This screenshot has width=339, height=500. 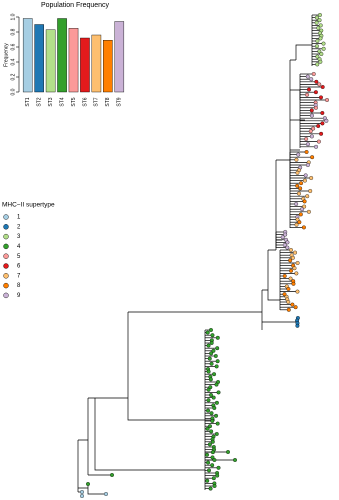 I want to click on x-tick-label: ST1, so click(x=28, y=101).